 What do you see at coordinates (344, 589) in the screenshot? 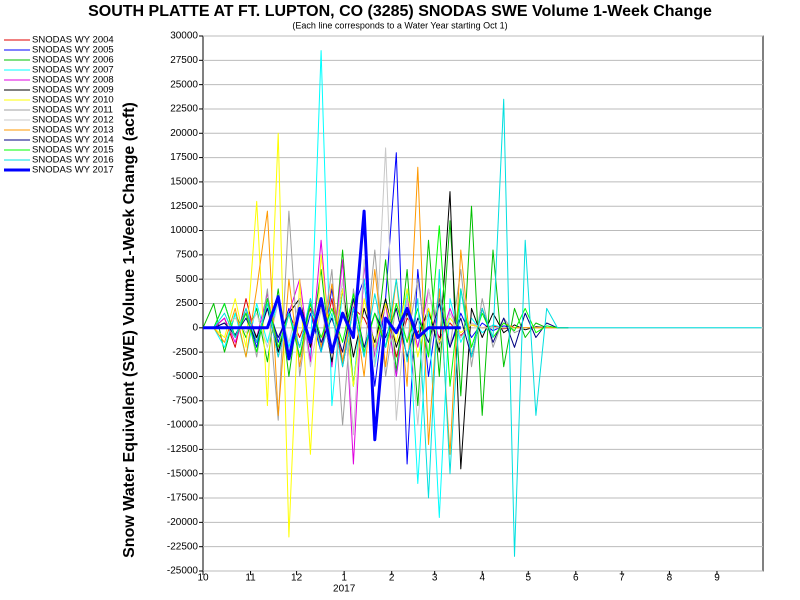
I see `x-annotation: 2017` at bounding box center [344, 589].